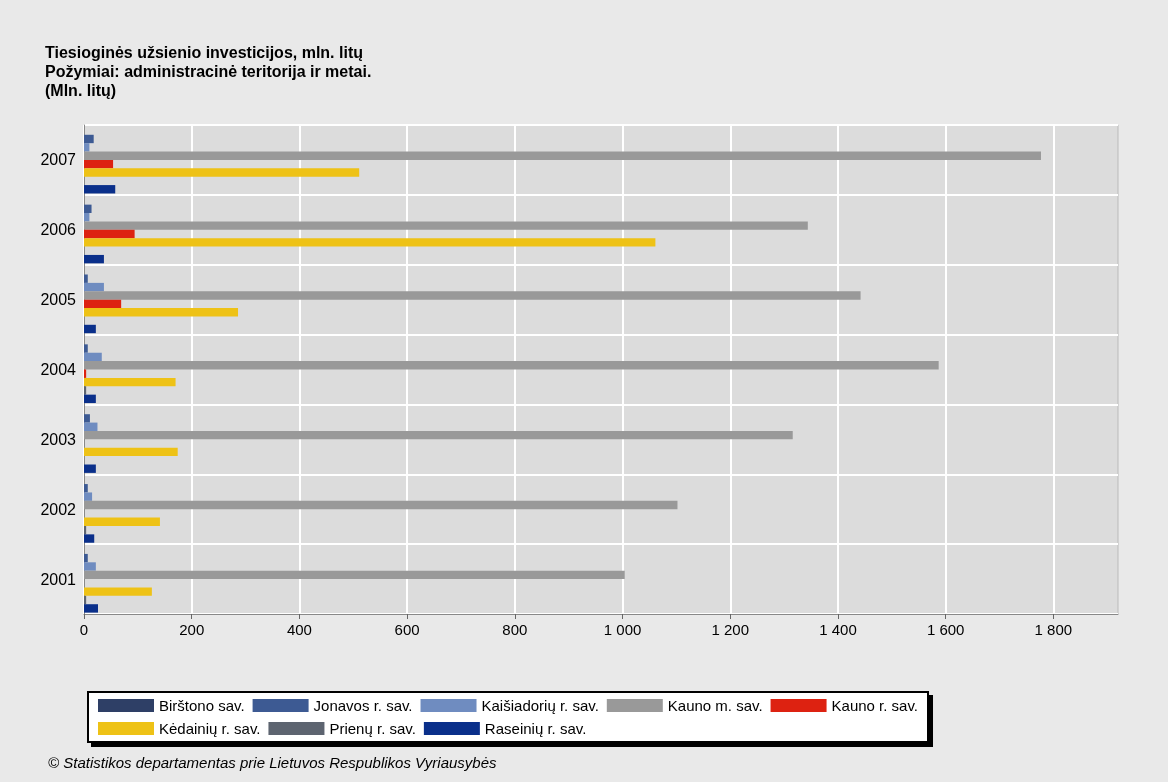 Image resolution: width=1168 pixels, height=782 pixels. What do you see at coordinates (875, 705) in the screenshot?
I see `legend-label: Kauno r. sav.` at bounding box center [875, 705].